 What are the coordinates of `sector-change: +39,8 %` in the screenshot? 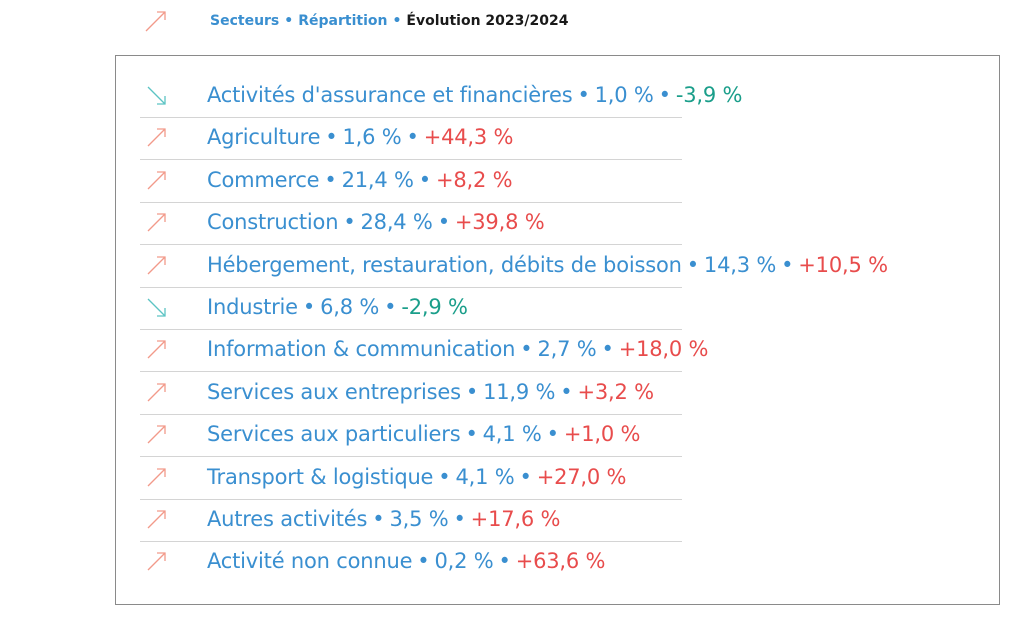 It's located at (499, 222).